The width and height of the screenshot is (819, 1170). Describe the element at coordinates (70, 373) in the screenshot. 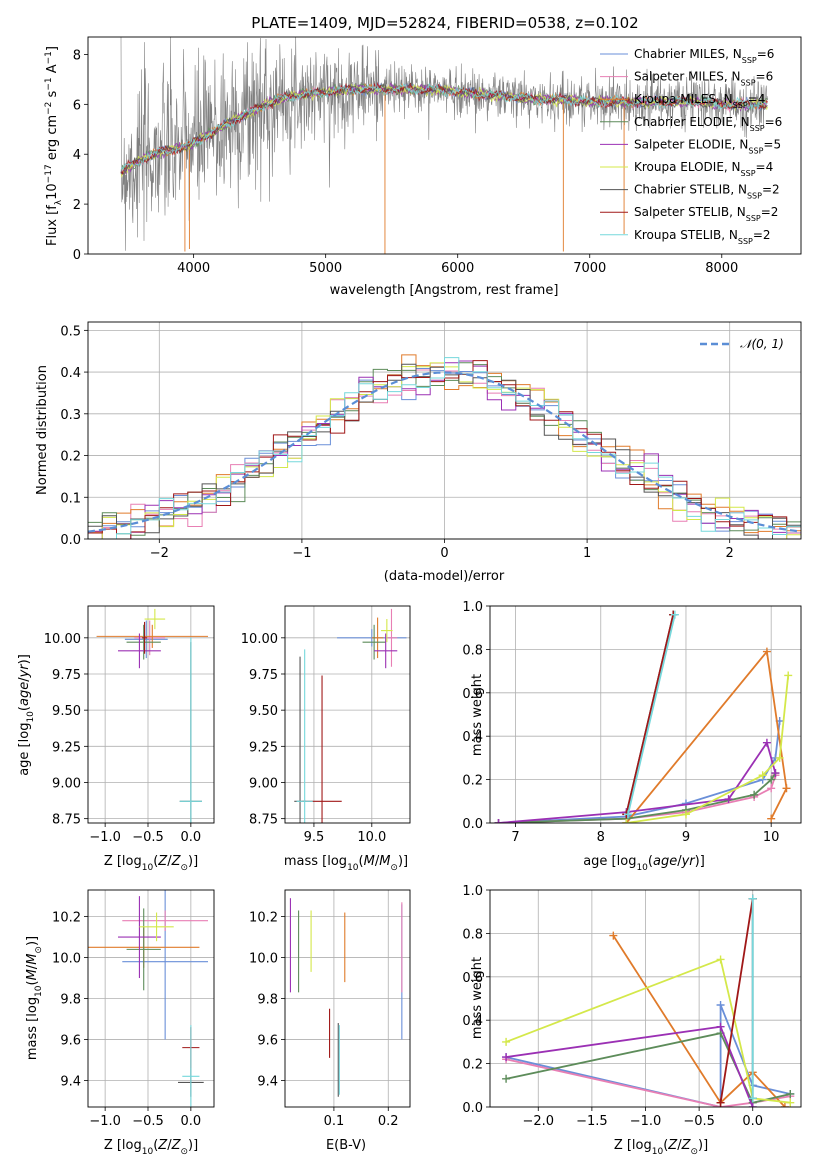

I see `y-tick-label: 0.4` at that location.